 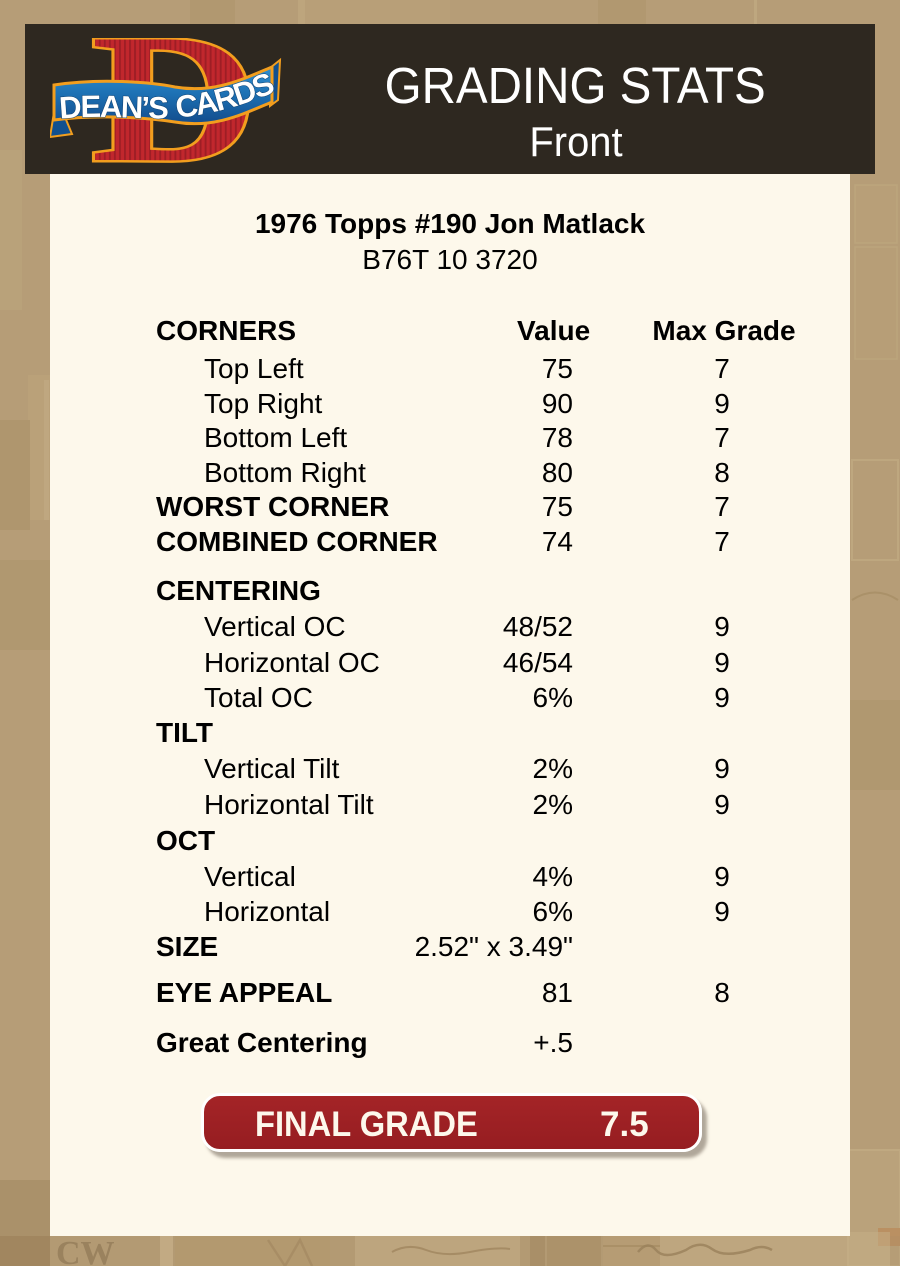 What do you see at coordinates (85, 1250) in the screenshot?
I see `svg-text: CW` at bounding box center [85, 1250].